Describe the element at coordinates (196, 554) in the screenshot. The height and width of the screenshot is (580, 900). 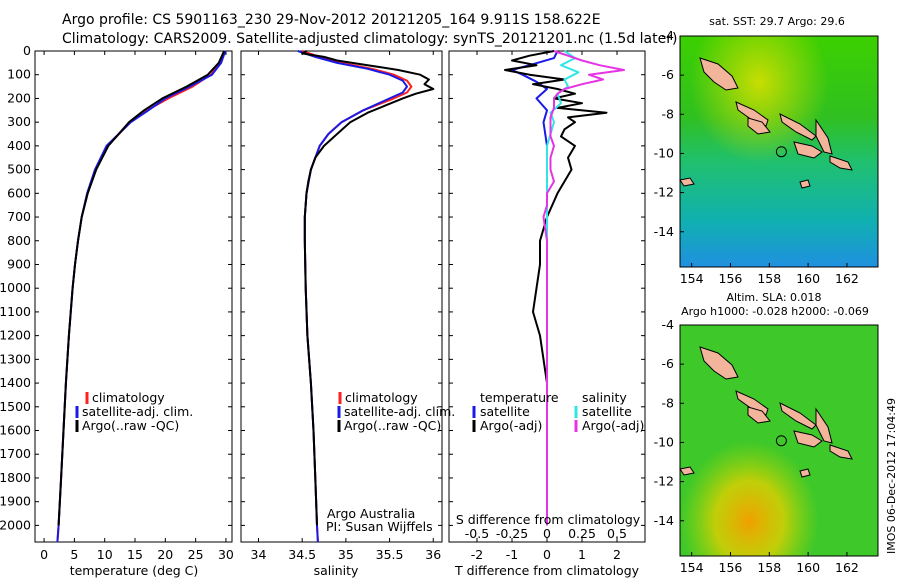
I see `x-tick-label: 25` at that location.